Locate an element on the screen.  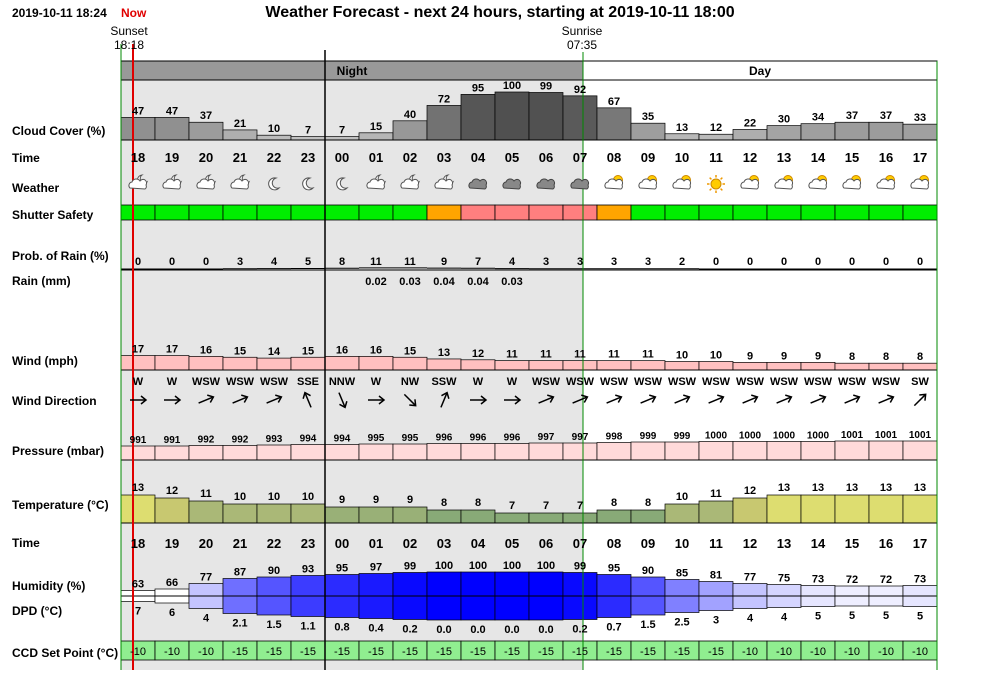
temperature-value: 10 is located at coordinates (682, 497).